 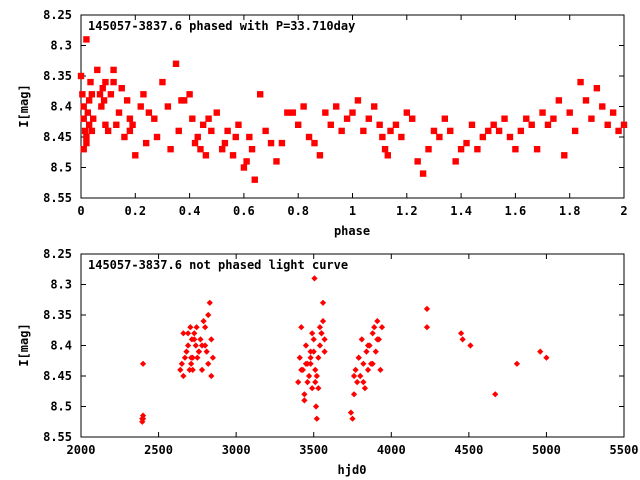 I want to click on x-tick-label: 4500, so click(x=468, y=450).